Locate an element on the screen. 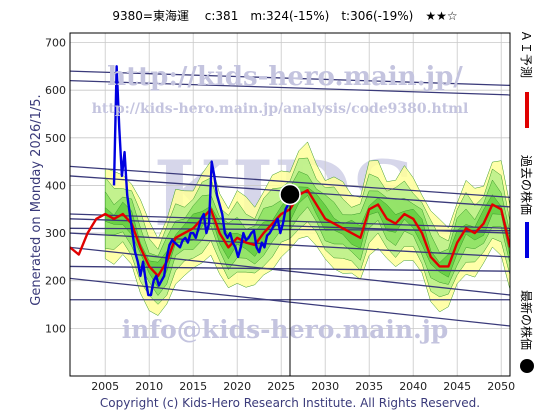 Image resolution: width=560 pixels, height=420 pixels. watermark-email: info@kids-hero.main.jp is located at coordinates (285, 329).